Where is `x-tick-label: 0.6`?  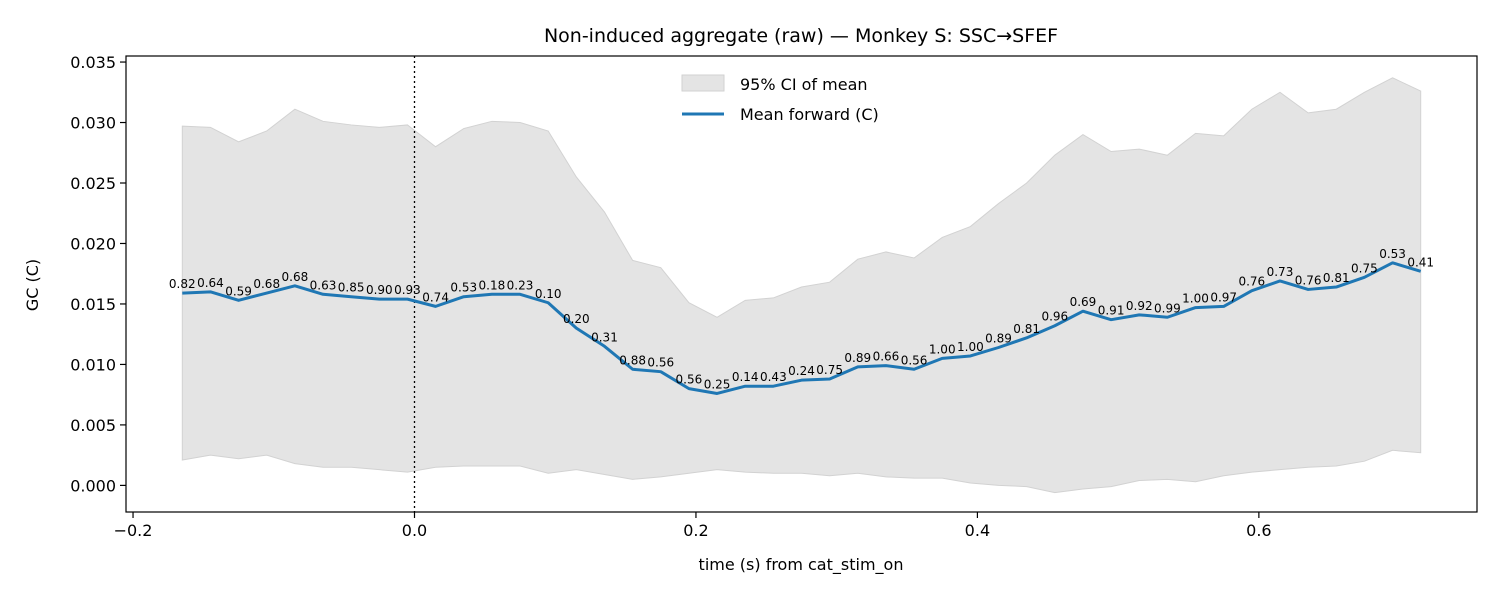
x-tick-label: 0.6 is located at coordinates (1258, 530).